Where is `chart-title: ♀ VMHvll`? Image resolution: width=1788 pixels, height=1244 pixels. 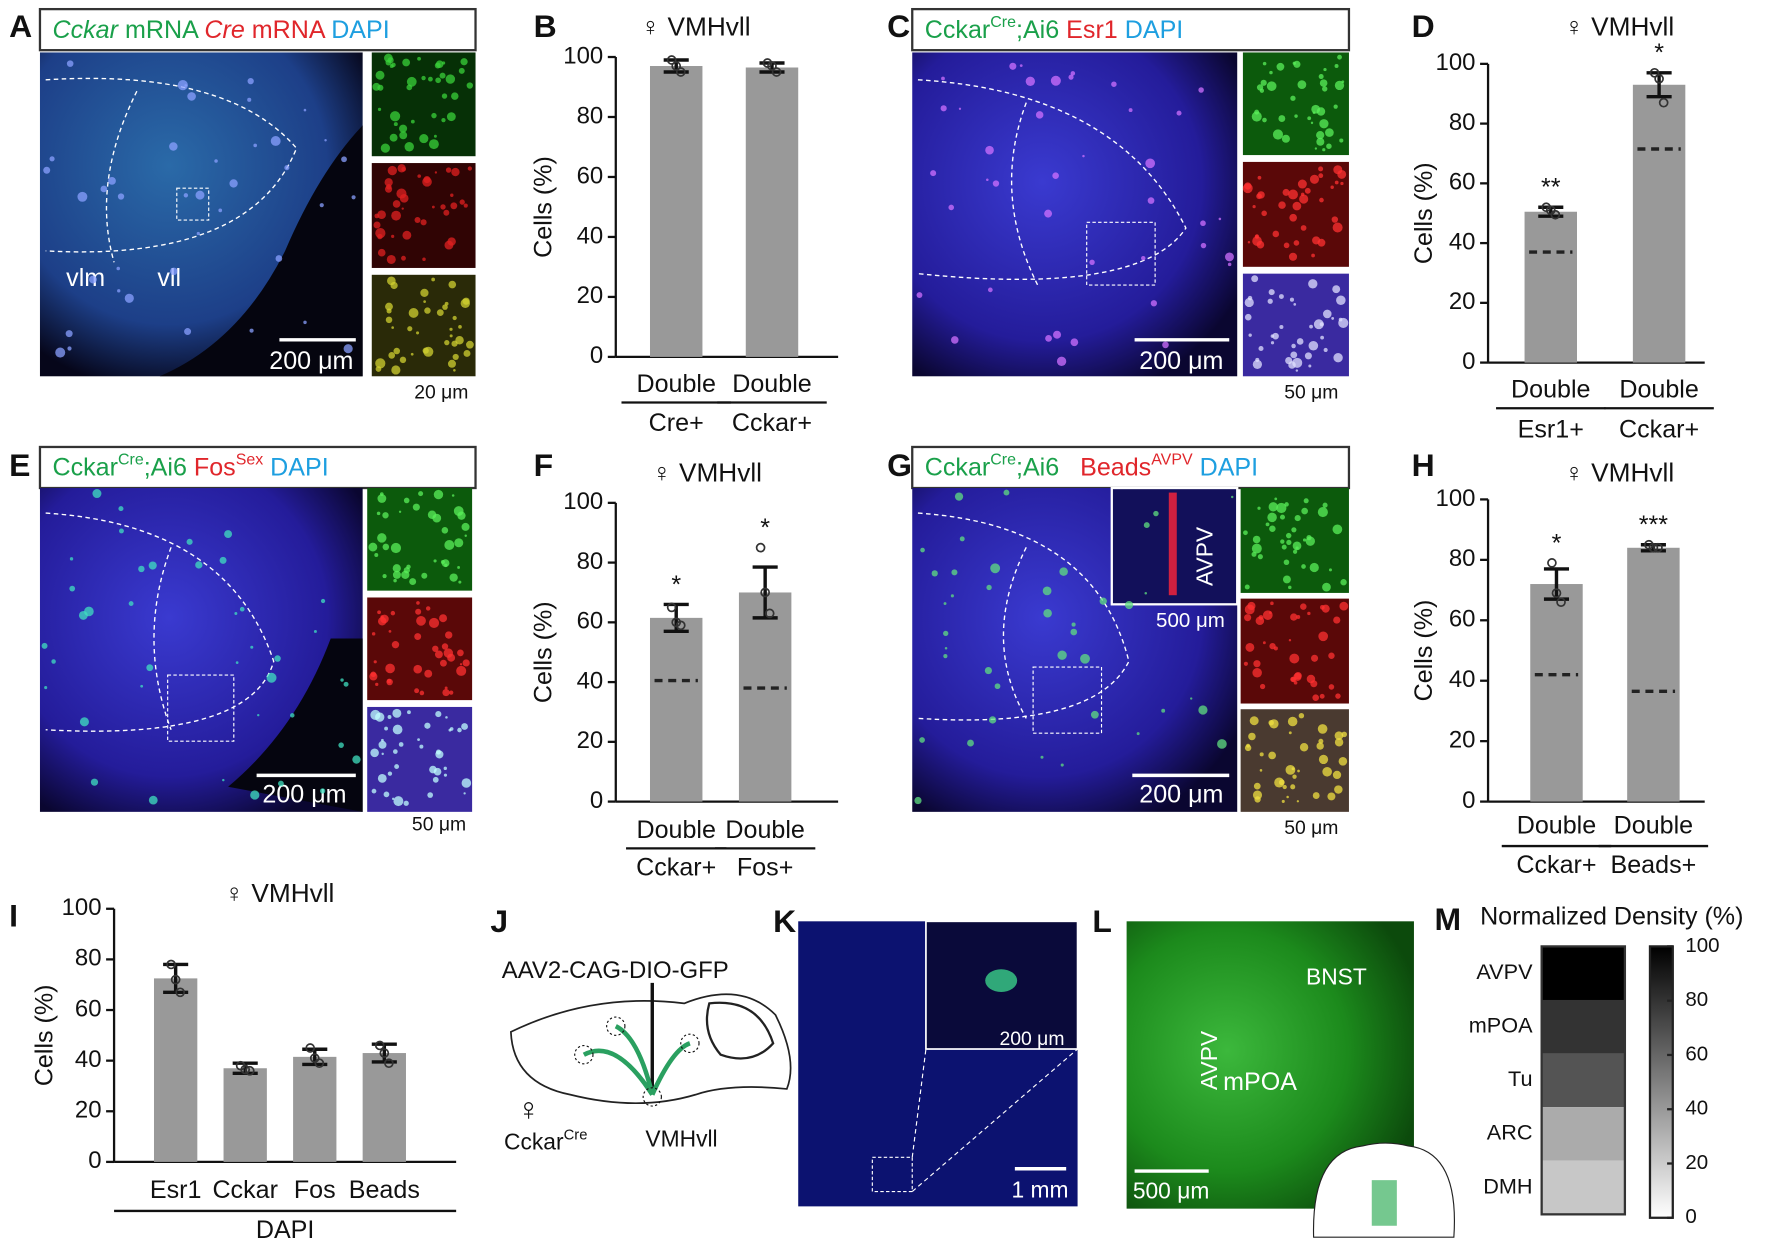
chart-title: ♀ VMHvll is located at coordinates (696, 26).